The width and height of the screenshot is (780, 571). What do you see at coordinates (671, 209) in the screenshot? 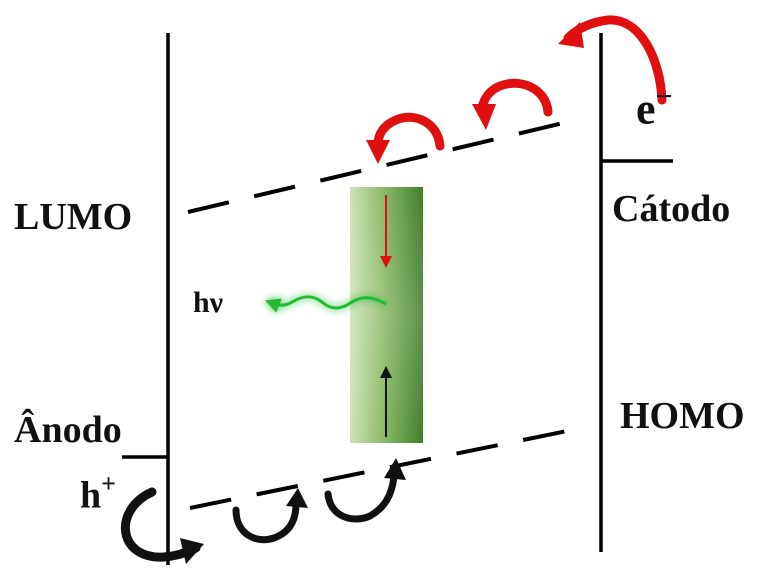
I see `cathode-label: Cátodo` at bounding box center [671, 209].